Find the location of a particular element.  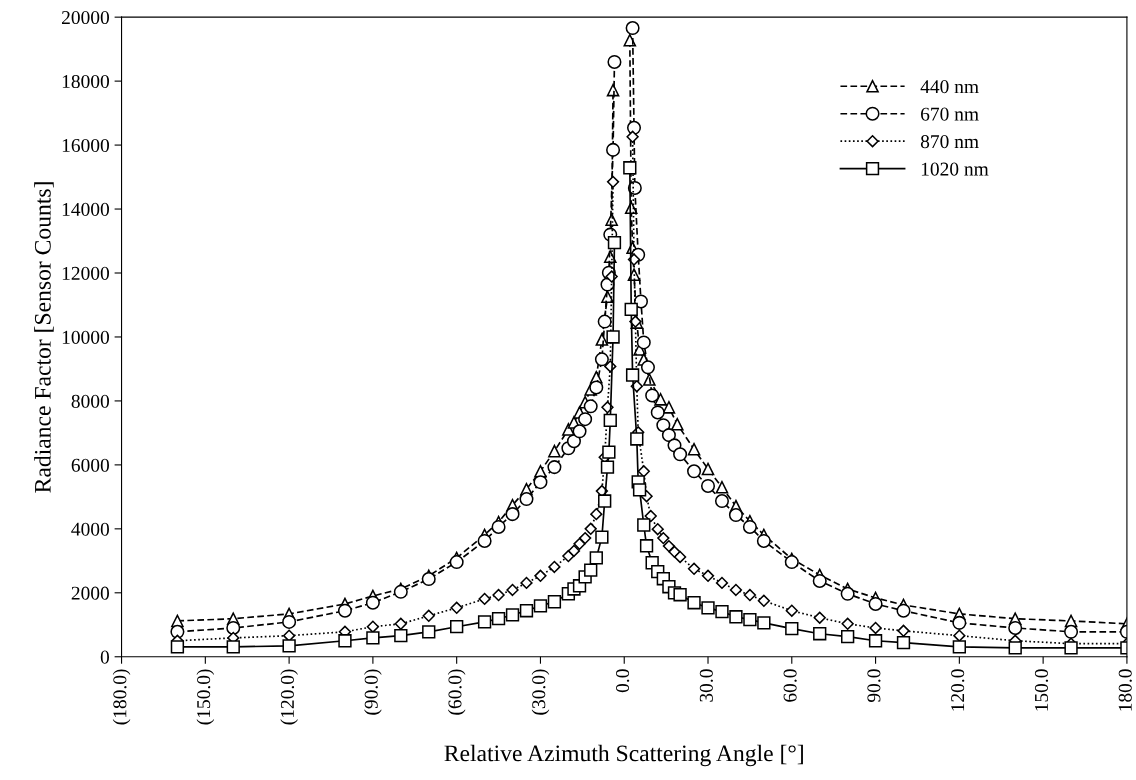

x-tick-label: 90.0 is located at coordinates (874, 685).